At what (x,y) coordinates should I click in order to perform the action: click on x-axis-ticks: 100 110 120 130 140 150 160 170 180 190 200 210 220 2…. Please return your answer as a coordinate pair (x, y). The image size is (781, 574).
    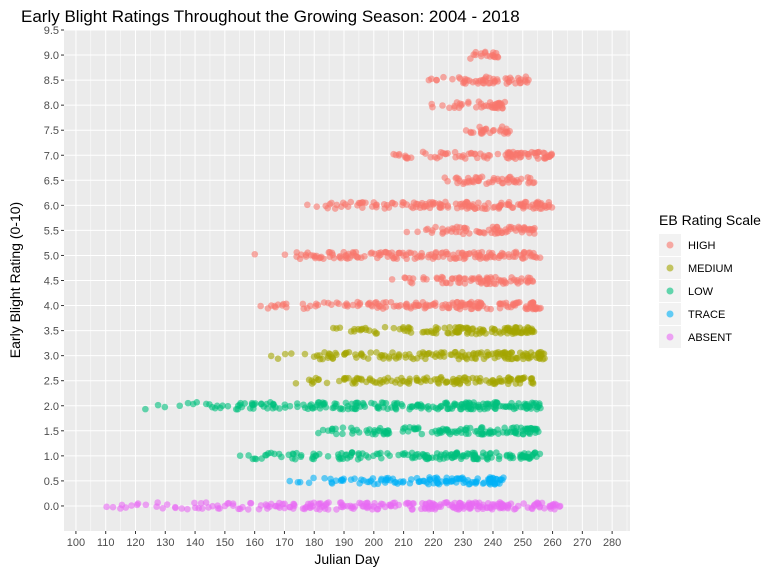
    Looking at the image, I should click on (344, 540).